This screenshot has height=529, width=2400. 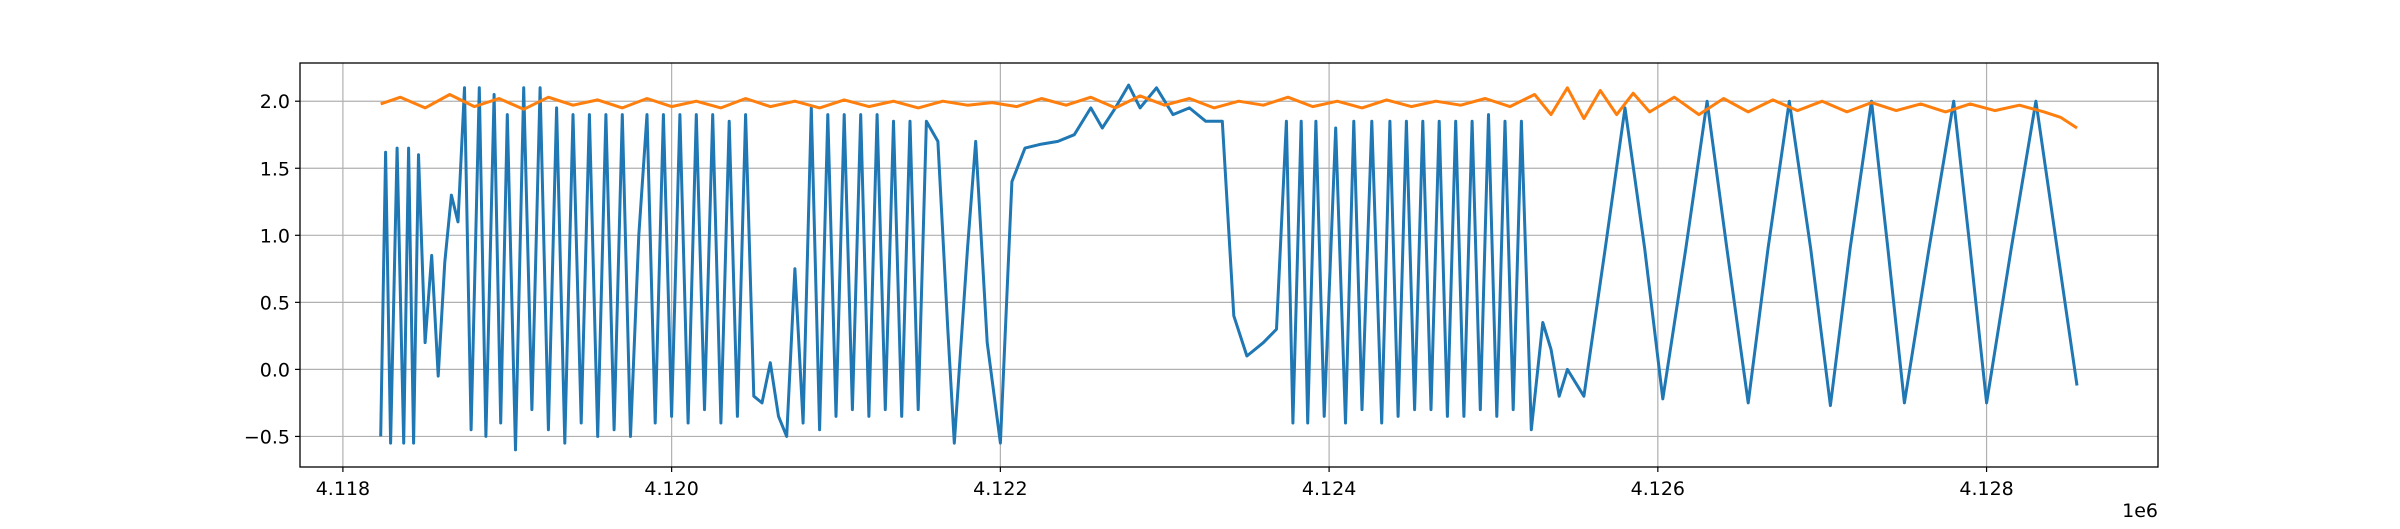 What do you see at coordinates (343, 489) in the screenshot?
I see `x-tick-label: 4.118` at bounding box center [343, 489].